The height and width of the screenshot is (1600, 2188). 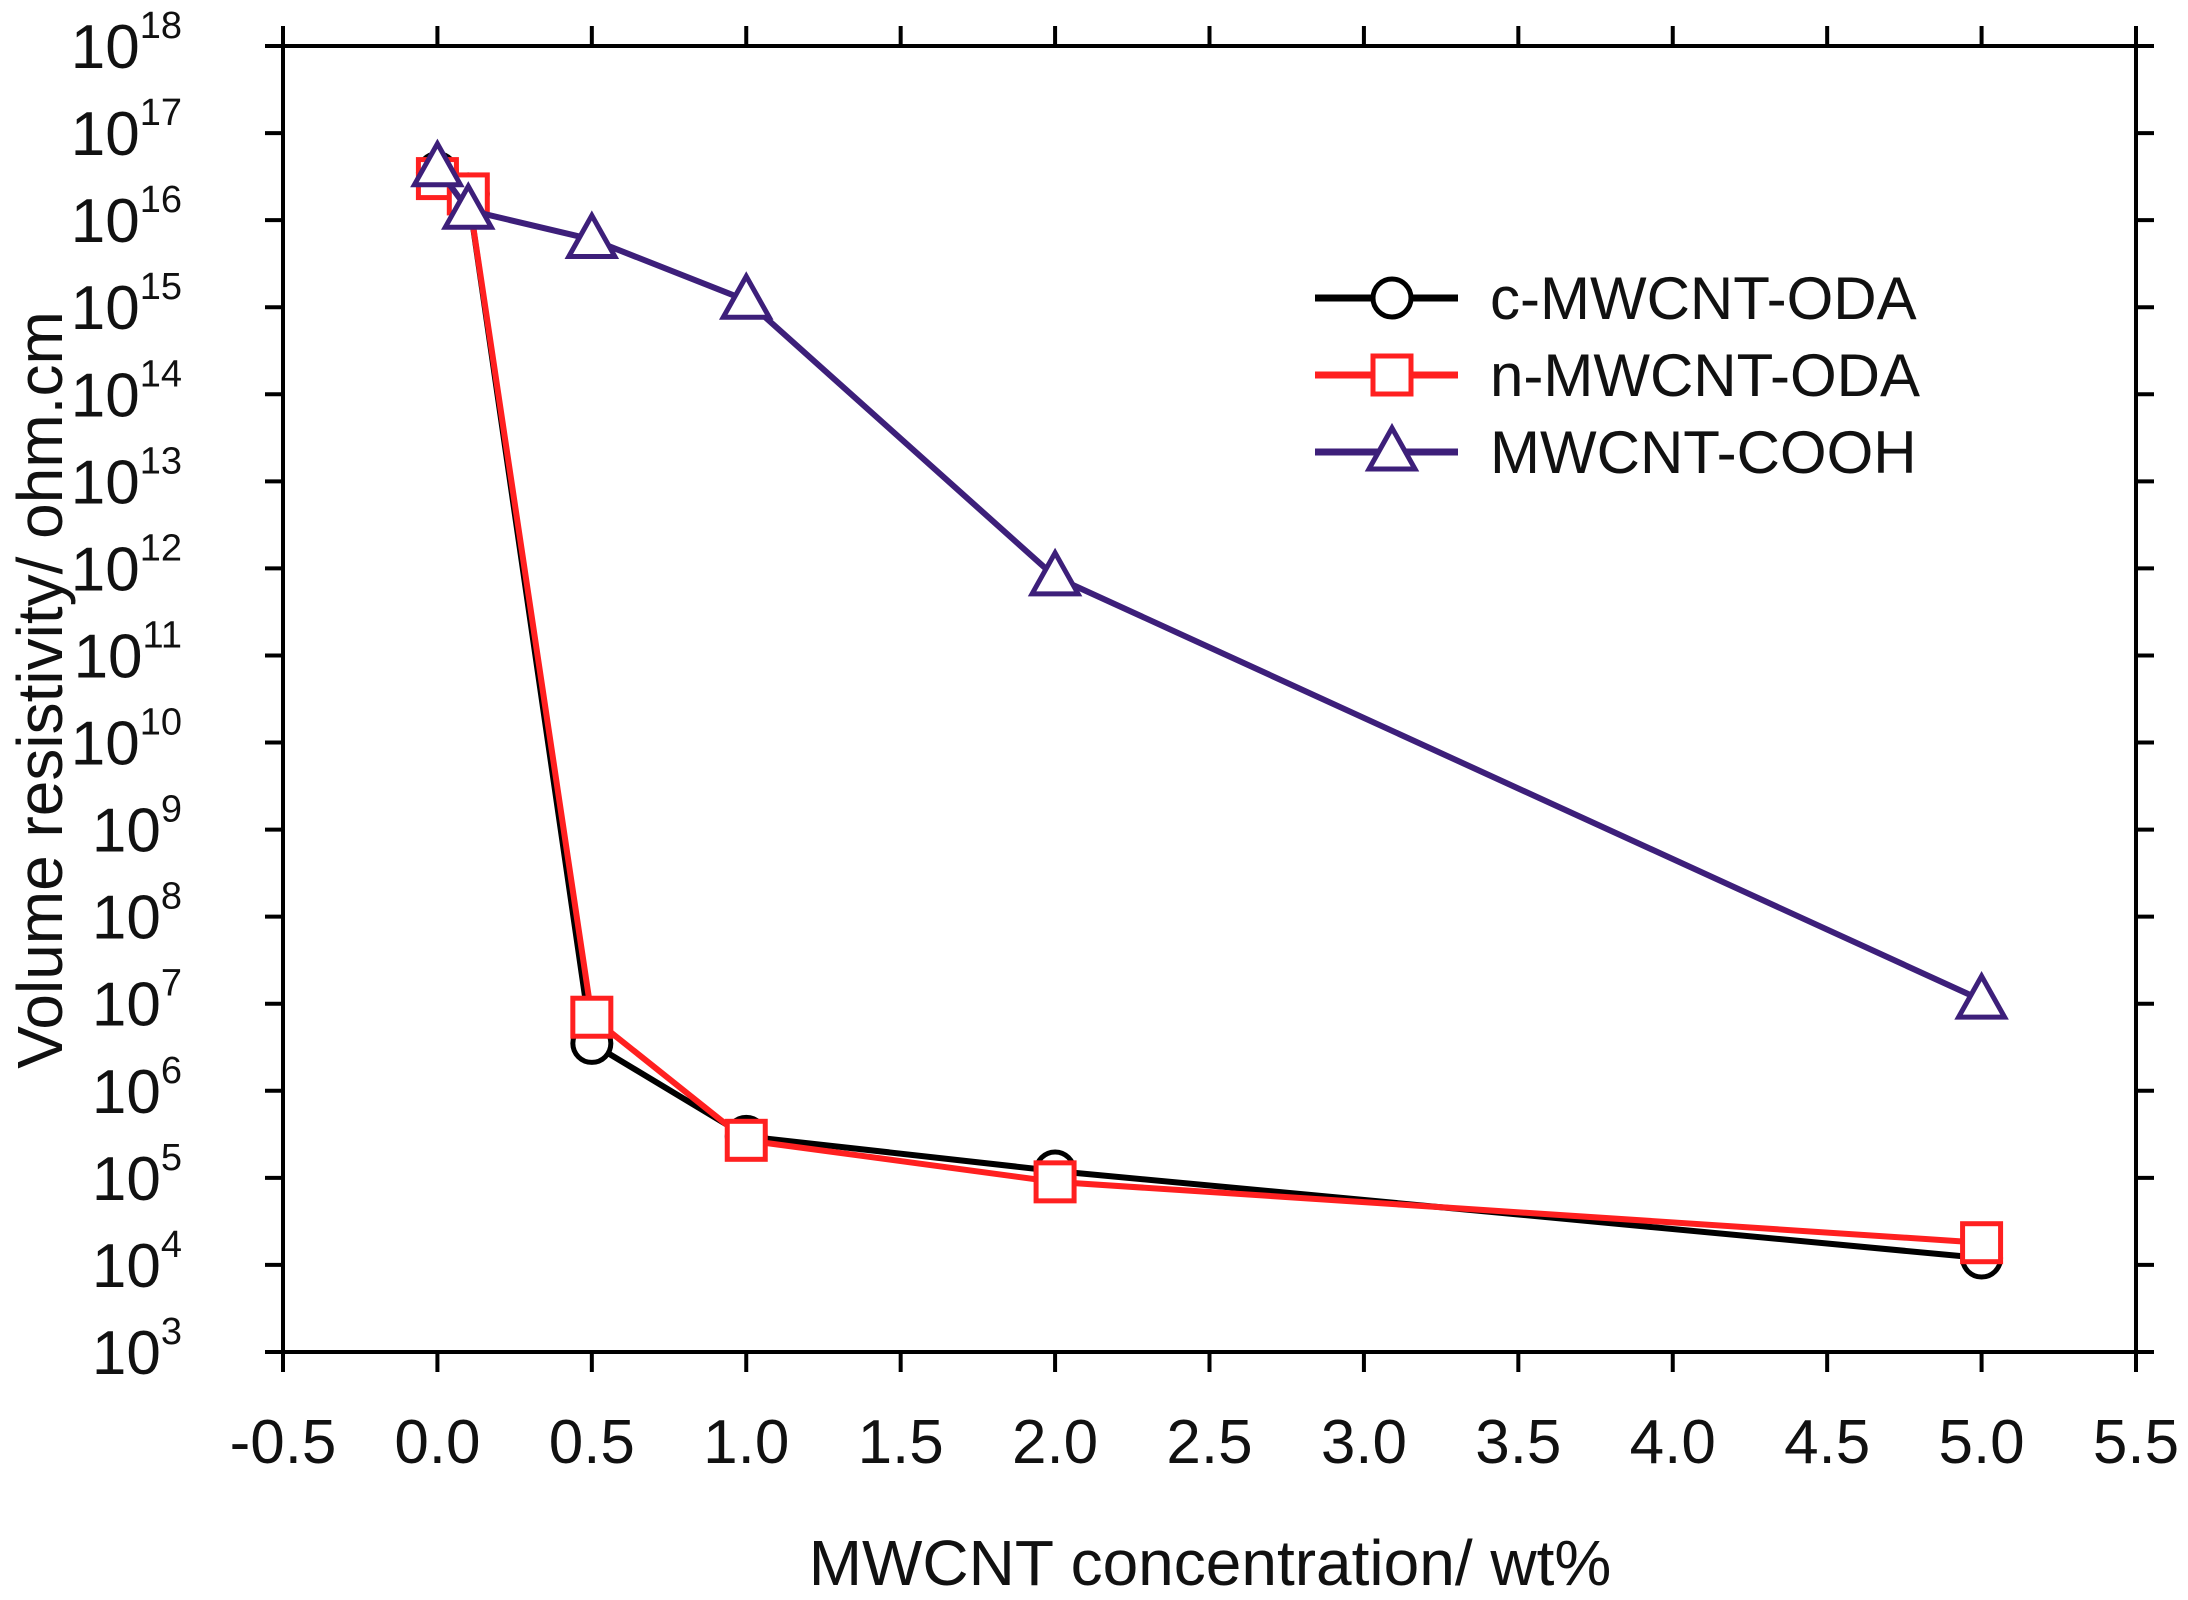 What do you see at coordinates (283, 1442) in the screenshot?
I see `x-tick-label: -0.5` at bounding box center [283, 1442].